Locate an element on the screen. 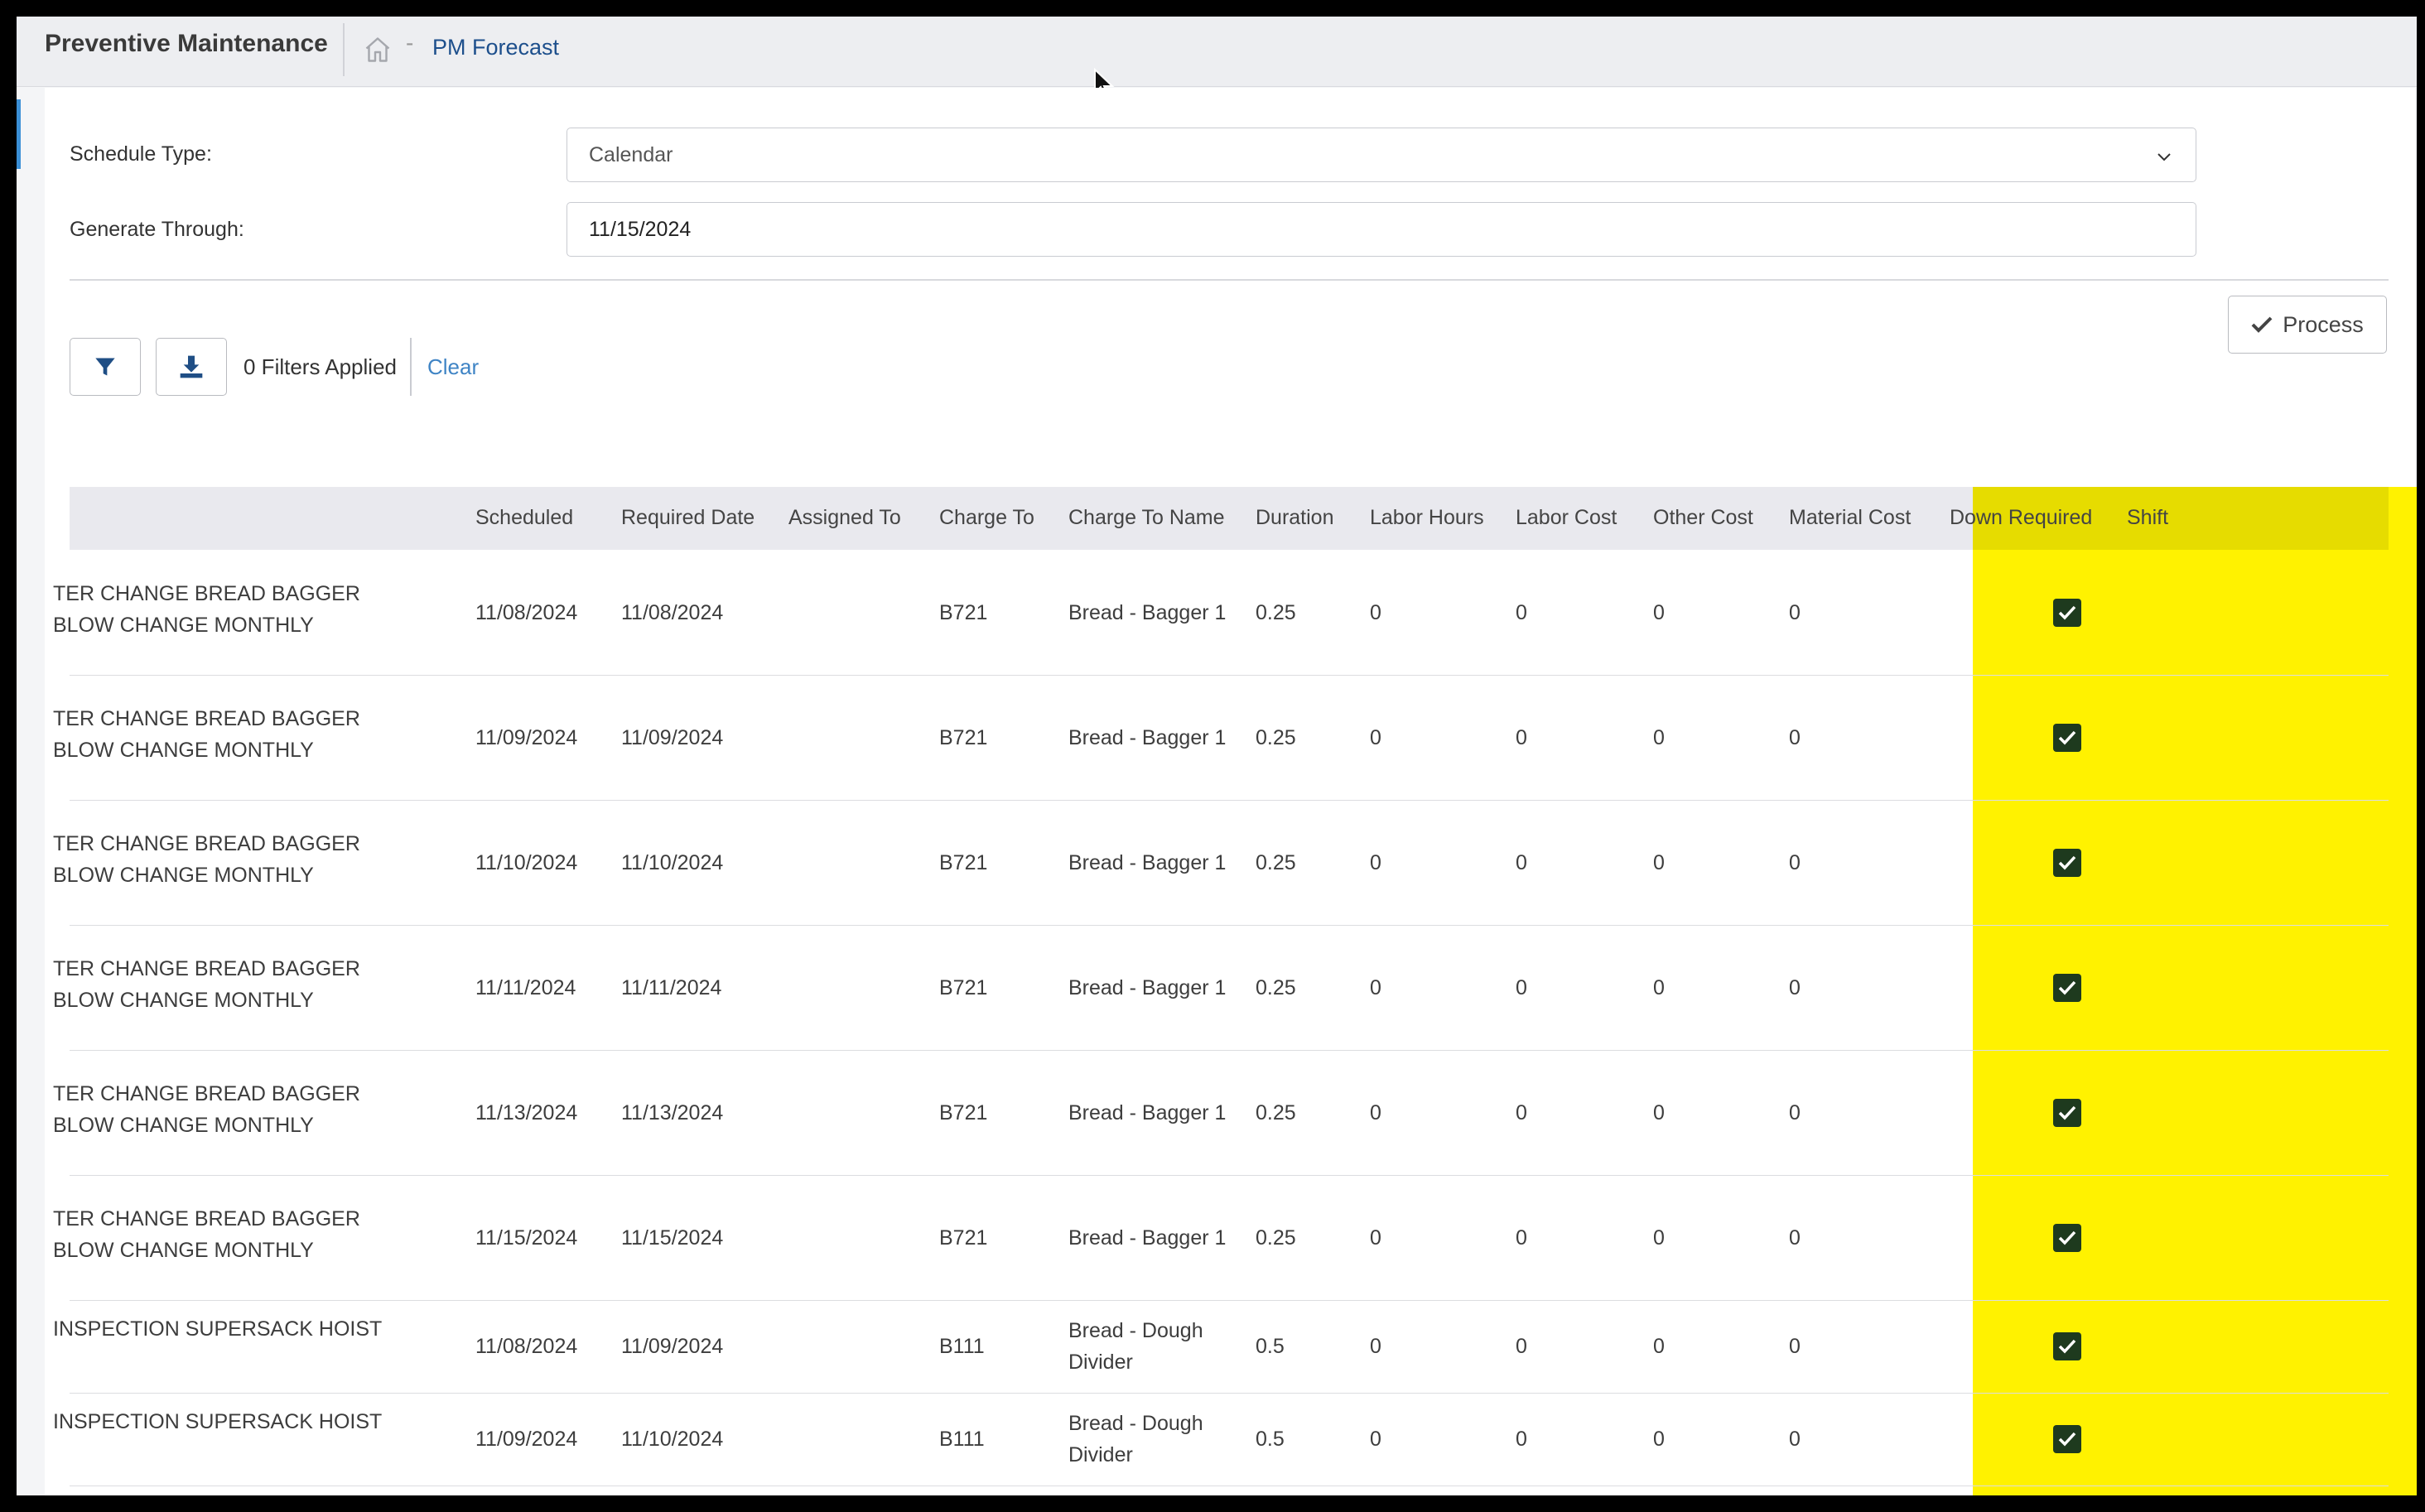  sidebar-edge is located at coordinates (19, 134).